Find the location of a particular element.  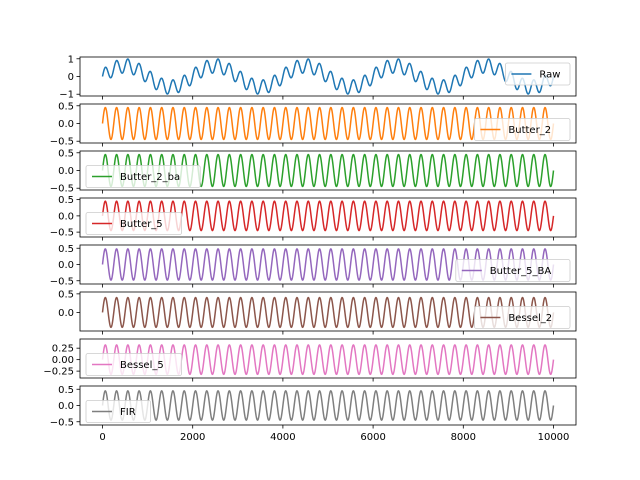

subplot-Bessel_5: 0.250.00−0.25 Bessel_5 is located at coordinates (310, 360).